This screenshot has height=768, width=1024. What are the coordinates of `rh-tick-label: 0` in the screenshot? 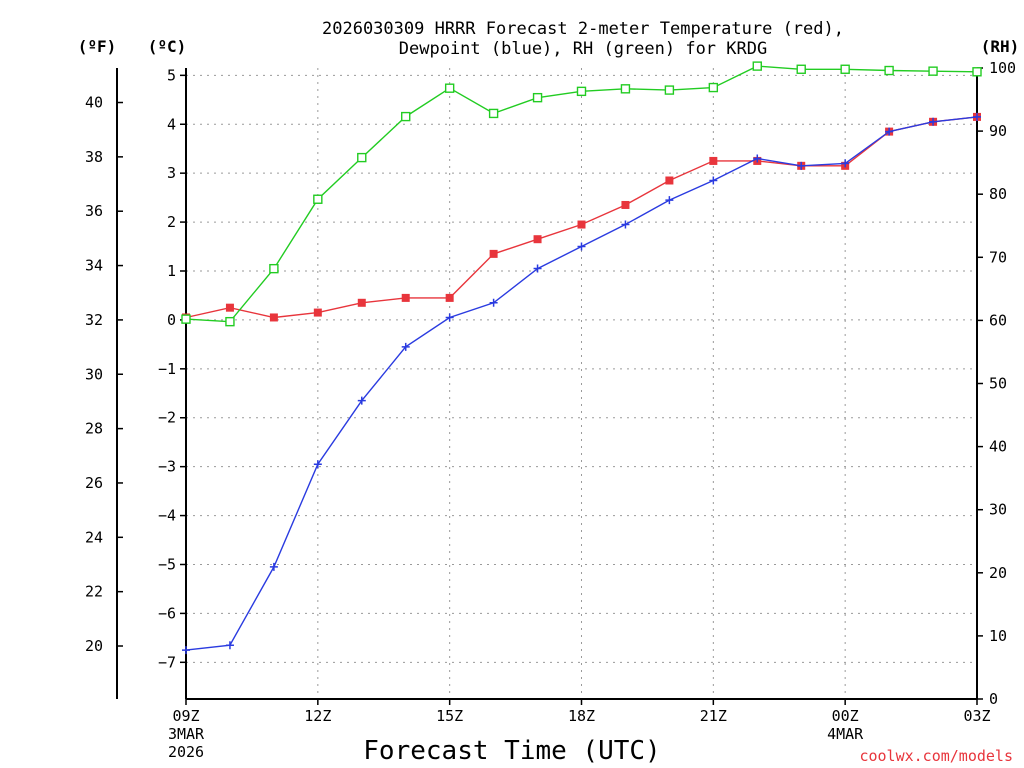 It's located at (993, 699).